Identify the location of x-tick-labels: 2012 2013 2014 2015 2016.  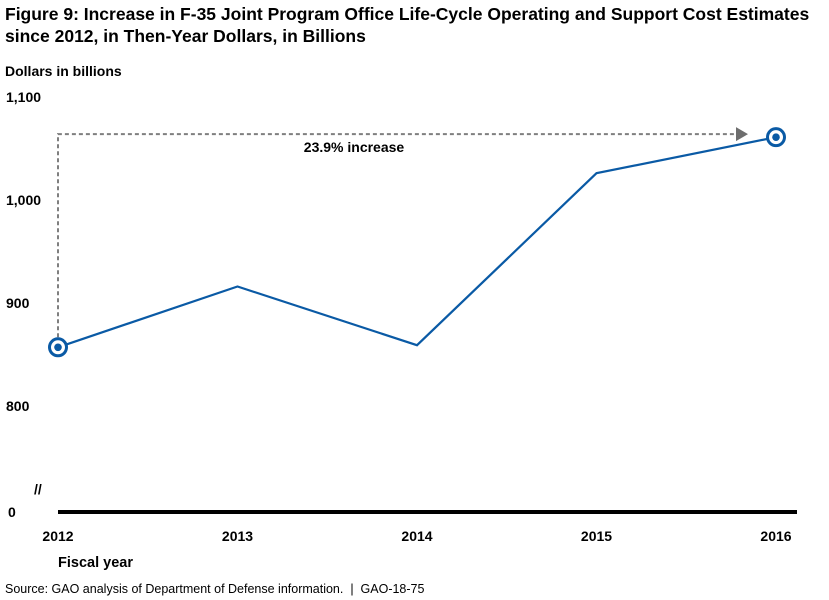
(416, 536).